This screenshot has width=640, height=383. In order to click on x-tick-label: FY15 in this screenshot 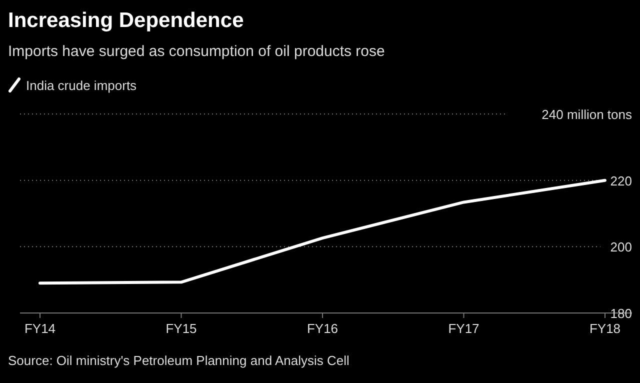, I will do `click(181, 328)`.